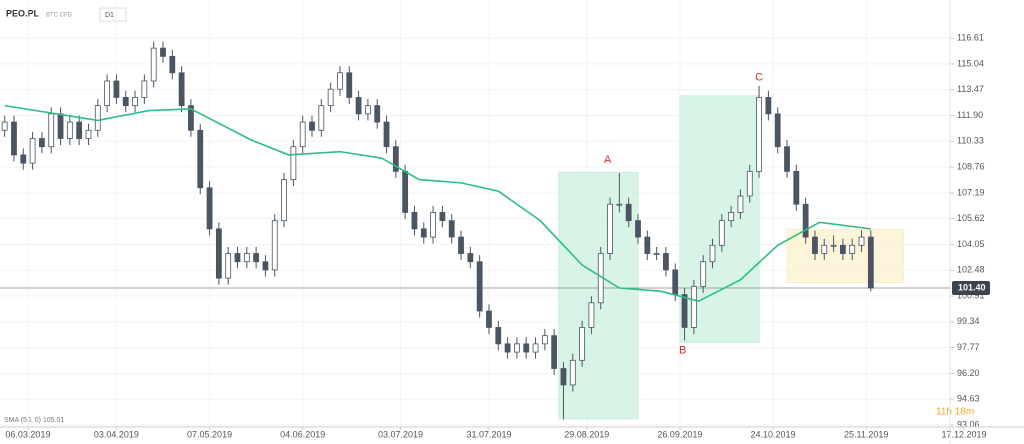  Describe the element at coordinates (59, 16) in the screenshot. I see `instrument-type: BTC CFD` at that location.